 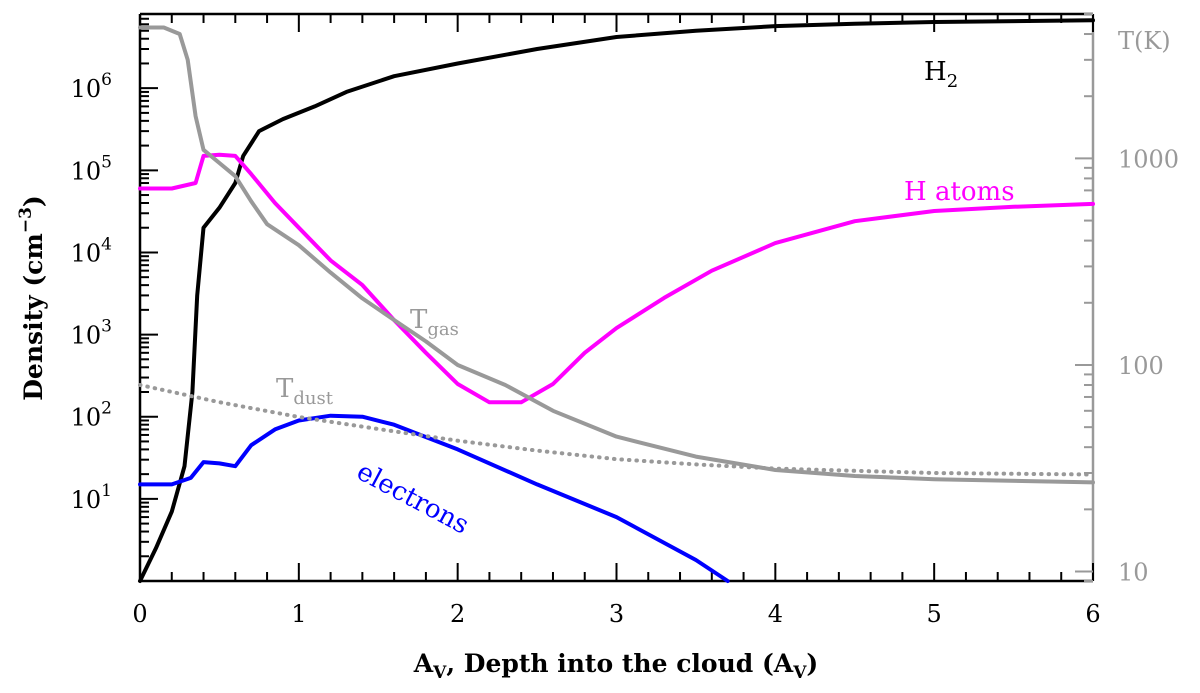 I want to click on series-label-3: Tgas, so click(x=434, y=322).